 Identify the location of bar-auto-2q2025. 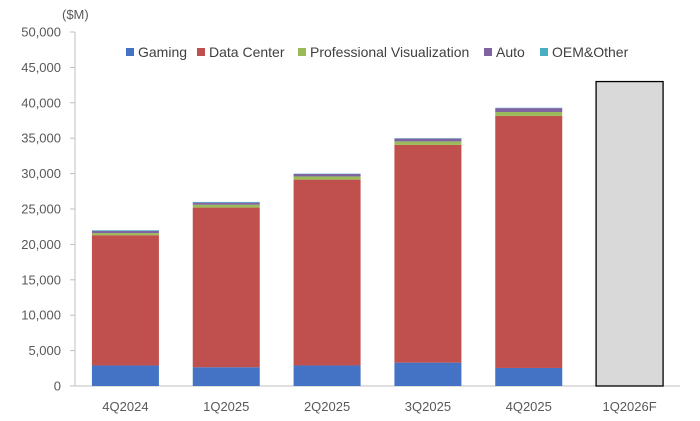
(327, 175).